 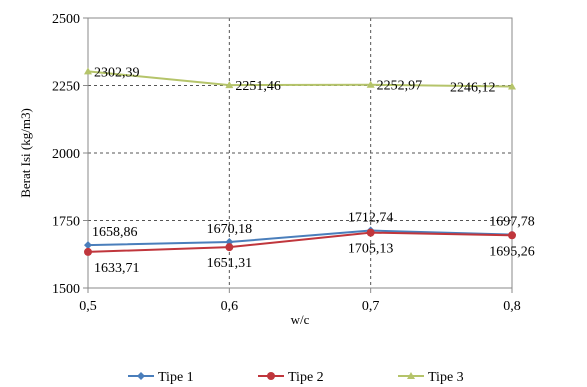 What do you see at coordinates (25, 153) in the screenshot?
I see `y-axis-label: Berat Isi (kg/m3)` at bounding box center [25, 153].